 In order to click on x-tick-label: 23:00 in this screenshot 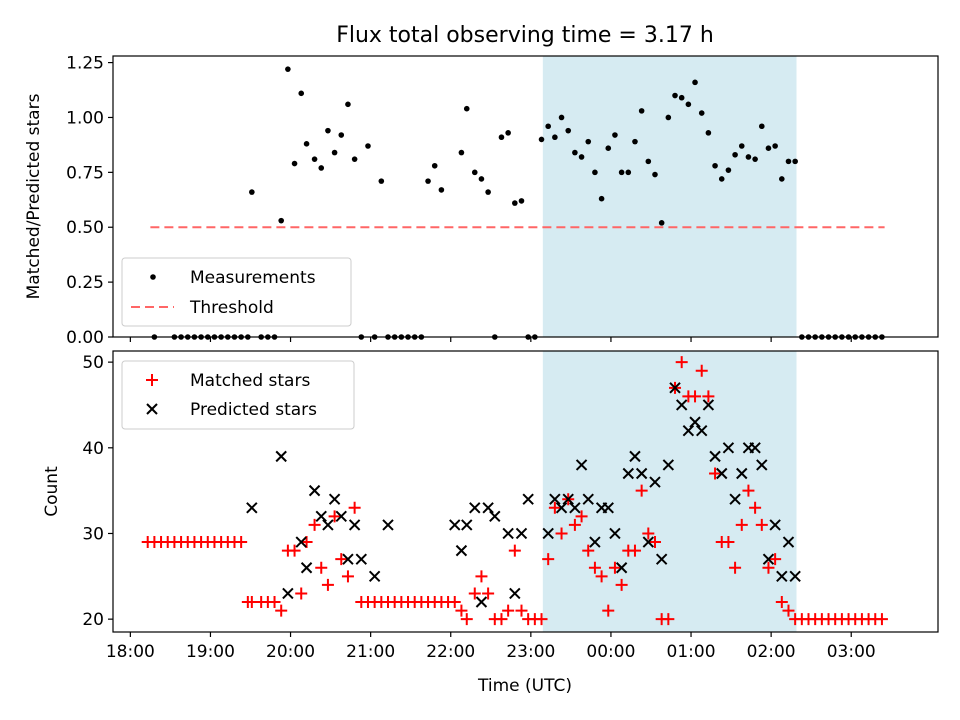, I will do `click(530, 652)`.